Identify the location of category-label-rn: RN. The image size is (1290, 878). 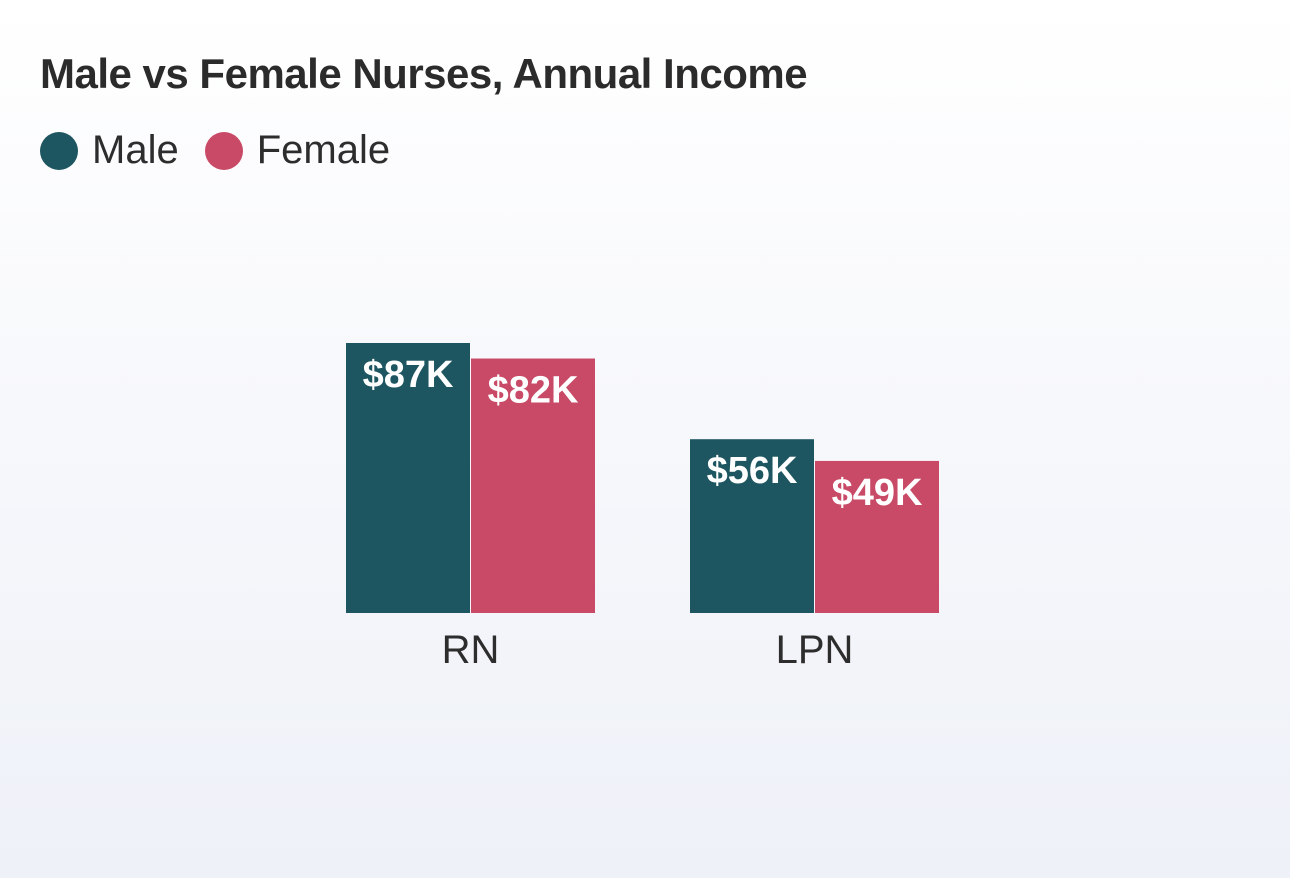
(471, 650).